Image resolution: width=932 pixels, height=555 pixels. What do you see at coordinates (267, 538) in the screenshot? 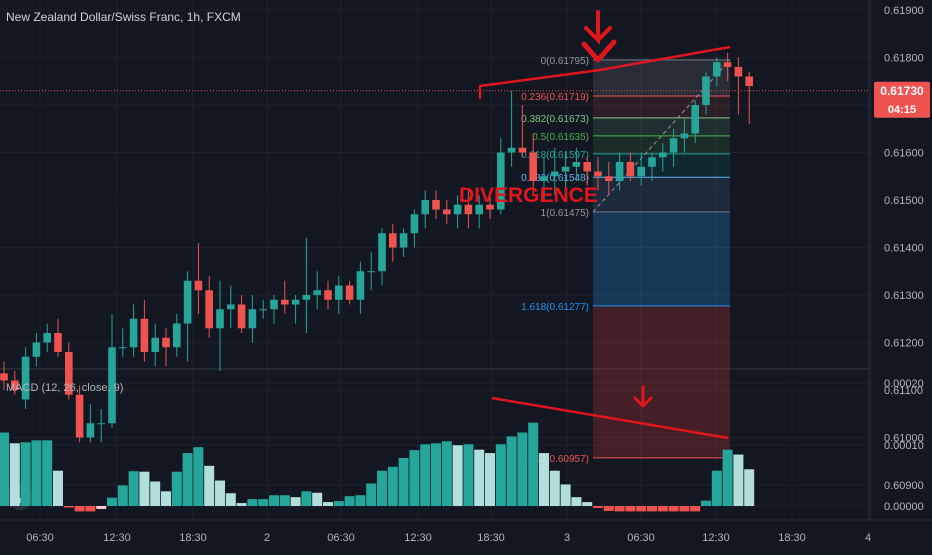
I see `time-tick-label: 2` at bounding box center [267, 538].